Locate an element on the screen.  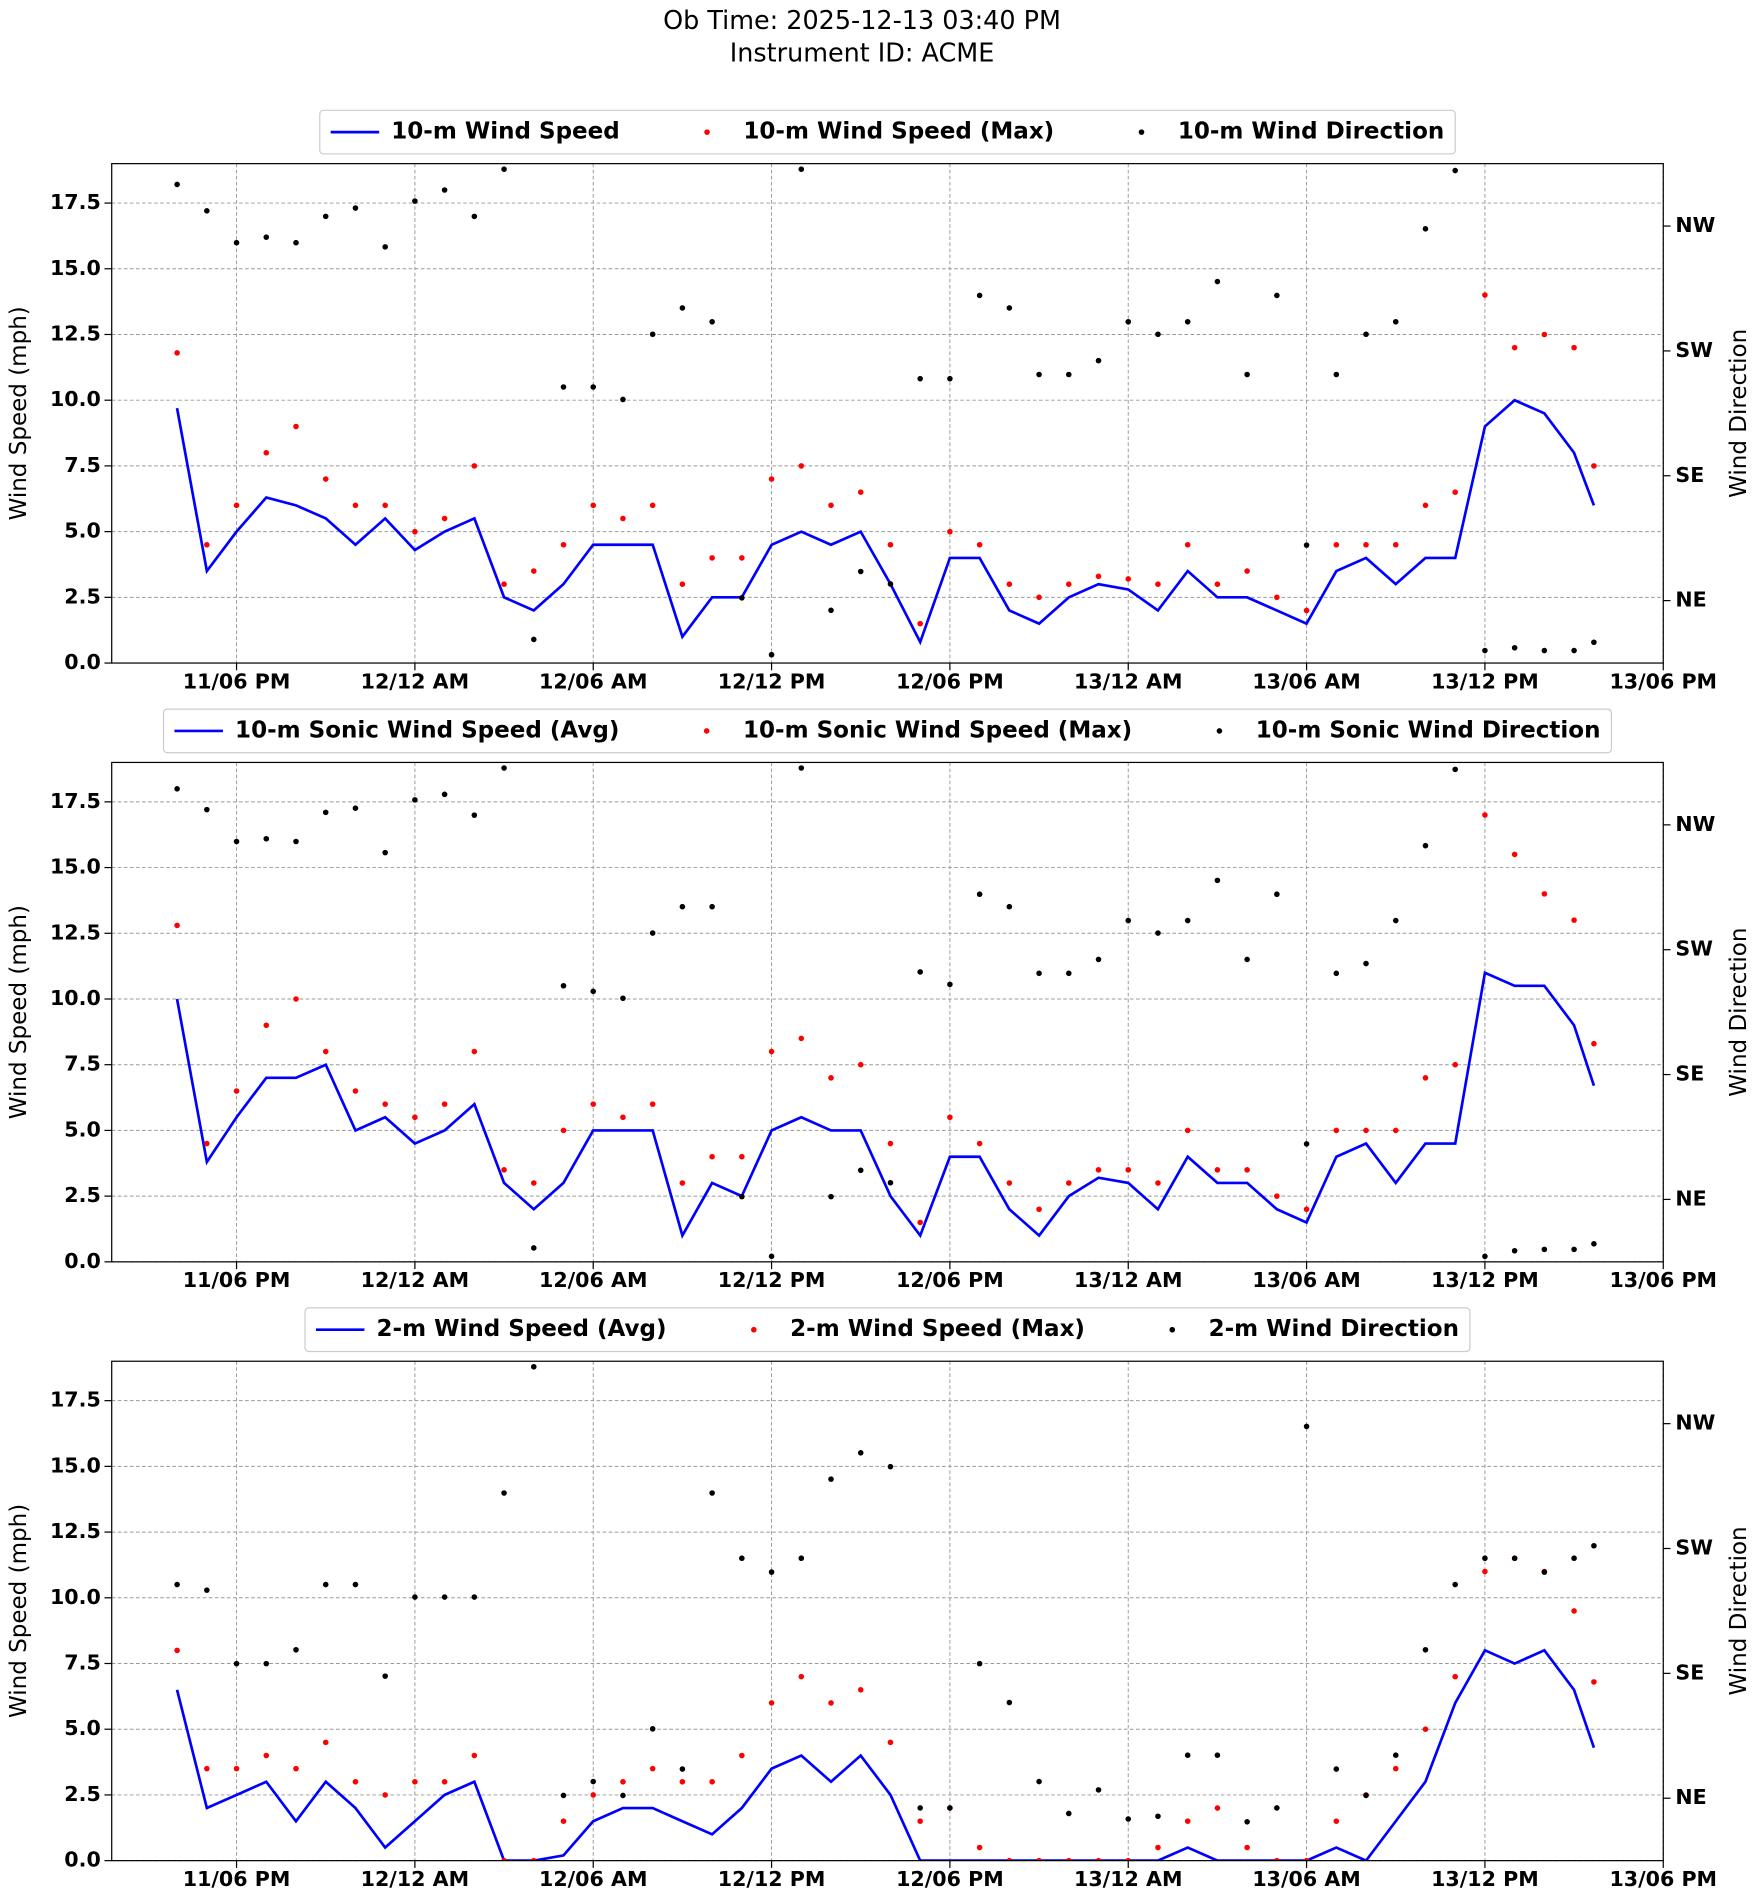
x-tick-label: 11/06 PM is located at coordinates (237, 681).